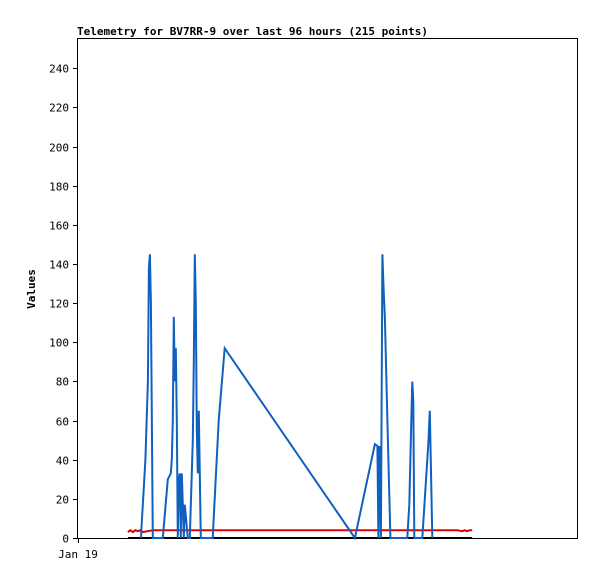 The height and width of the screenshot is (579, 597). I want to click on y-tick-label: 160, so click(59, 226).